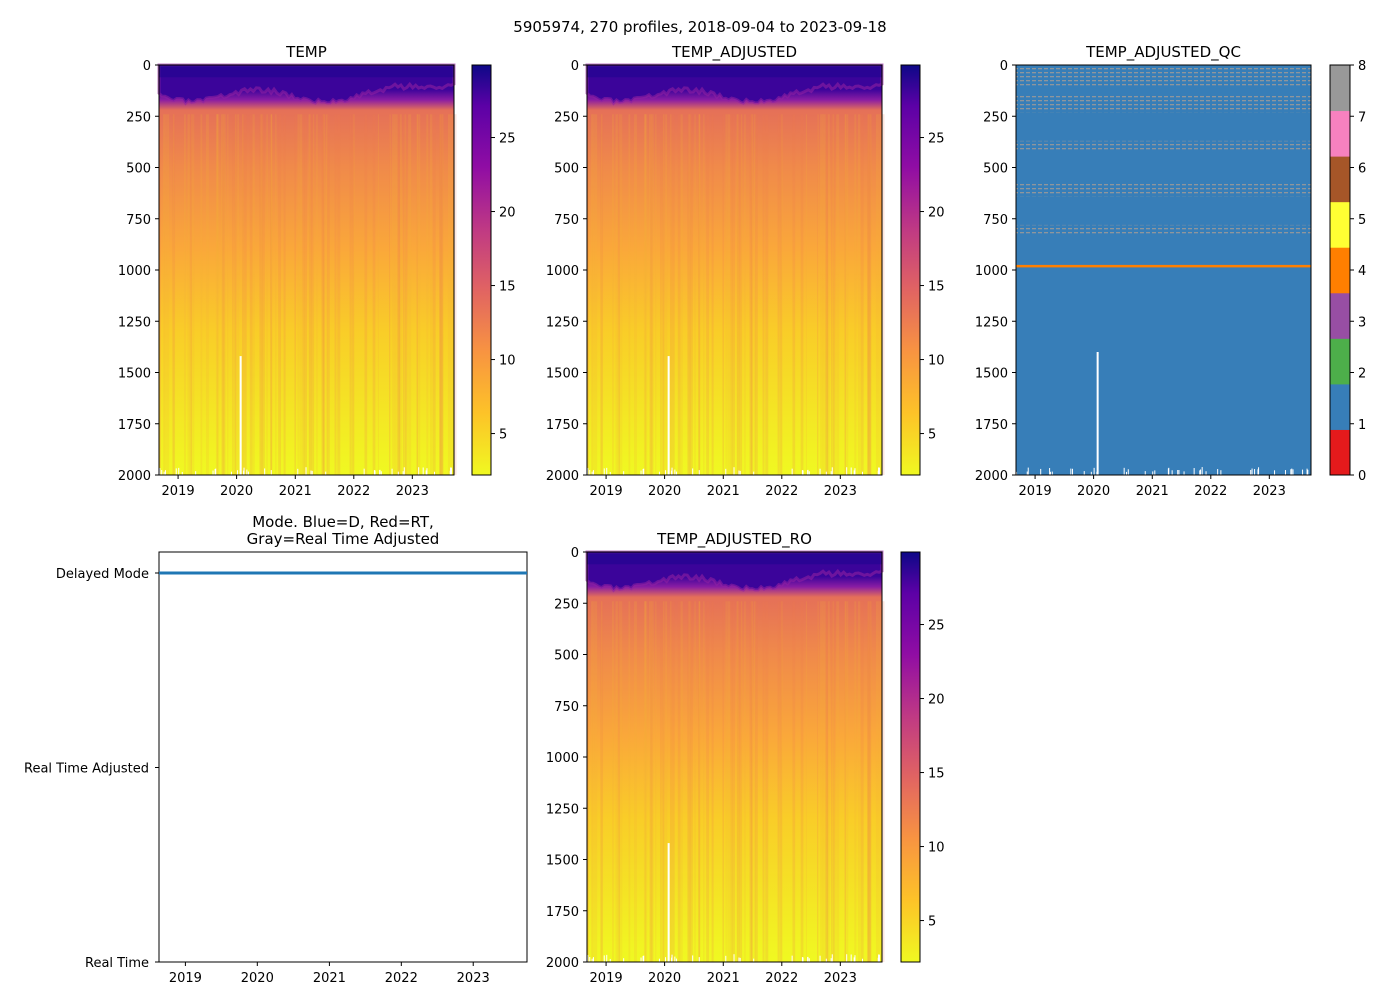 The height and width of the screenshot is (1004, 1400). What do you see at coordinates (664, 491) in the screenshot?
I see `x-tick-label: 2020` at bounding box center [664, 491].